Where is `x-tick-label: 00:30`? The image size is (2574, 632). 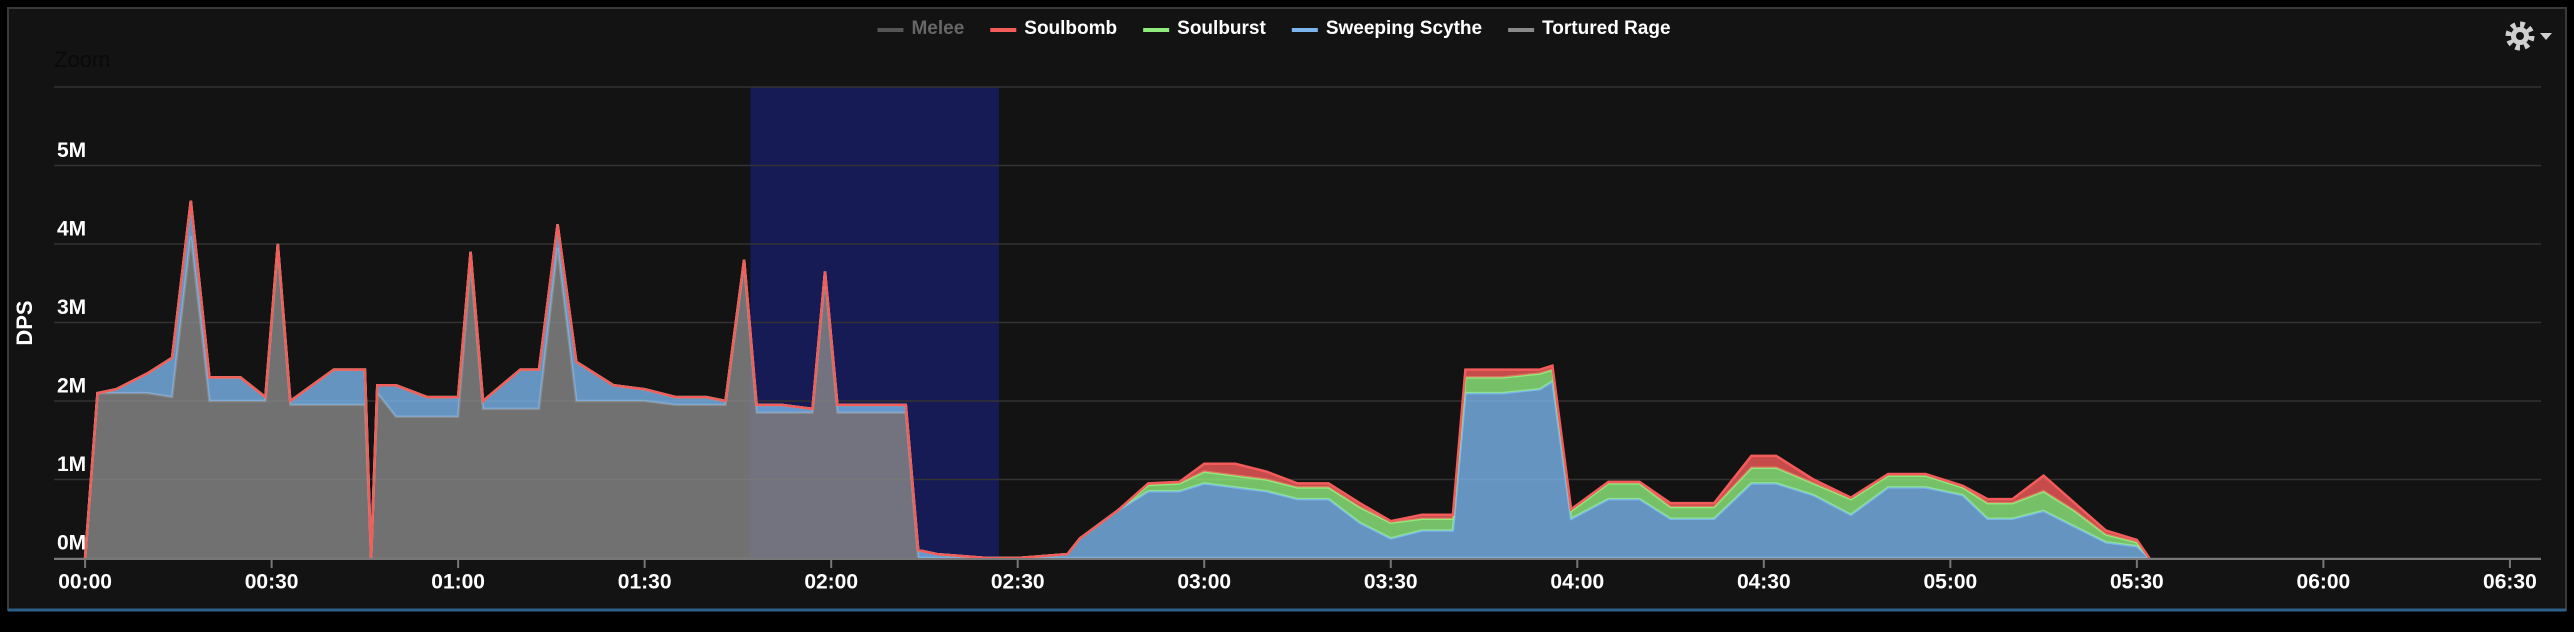 x-tick-label: 00:30 is located at coordinates (272, 582).